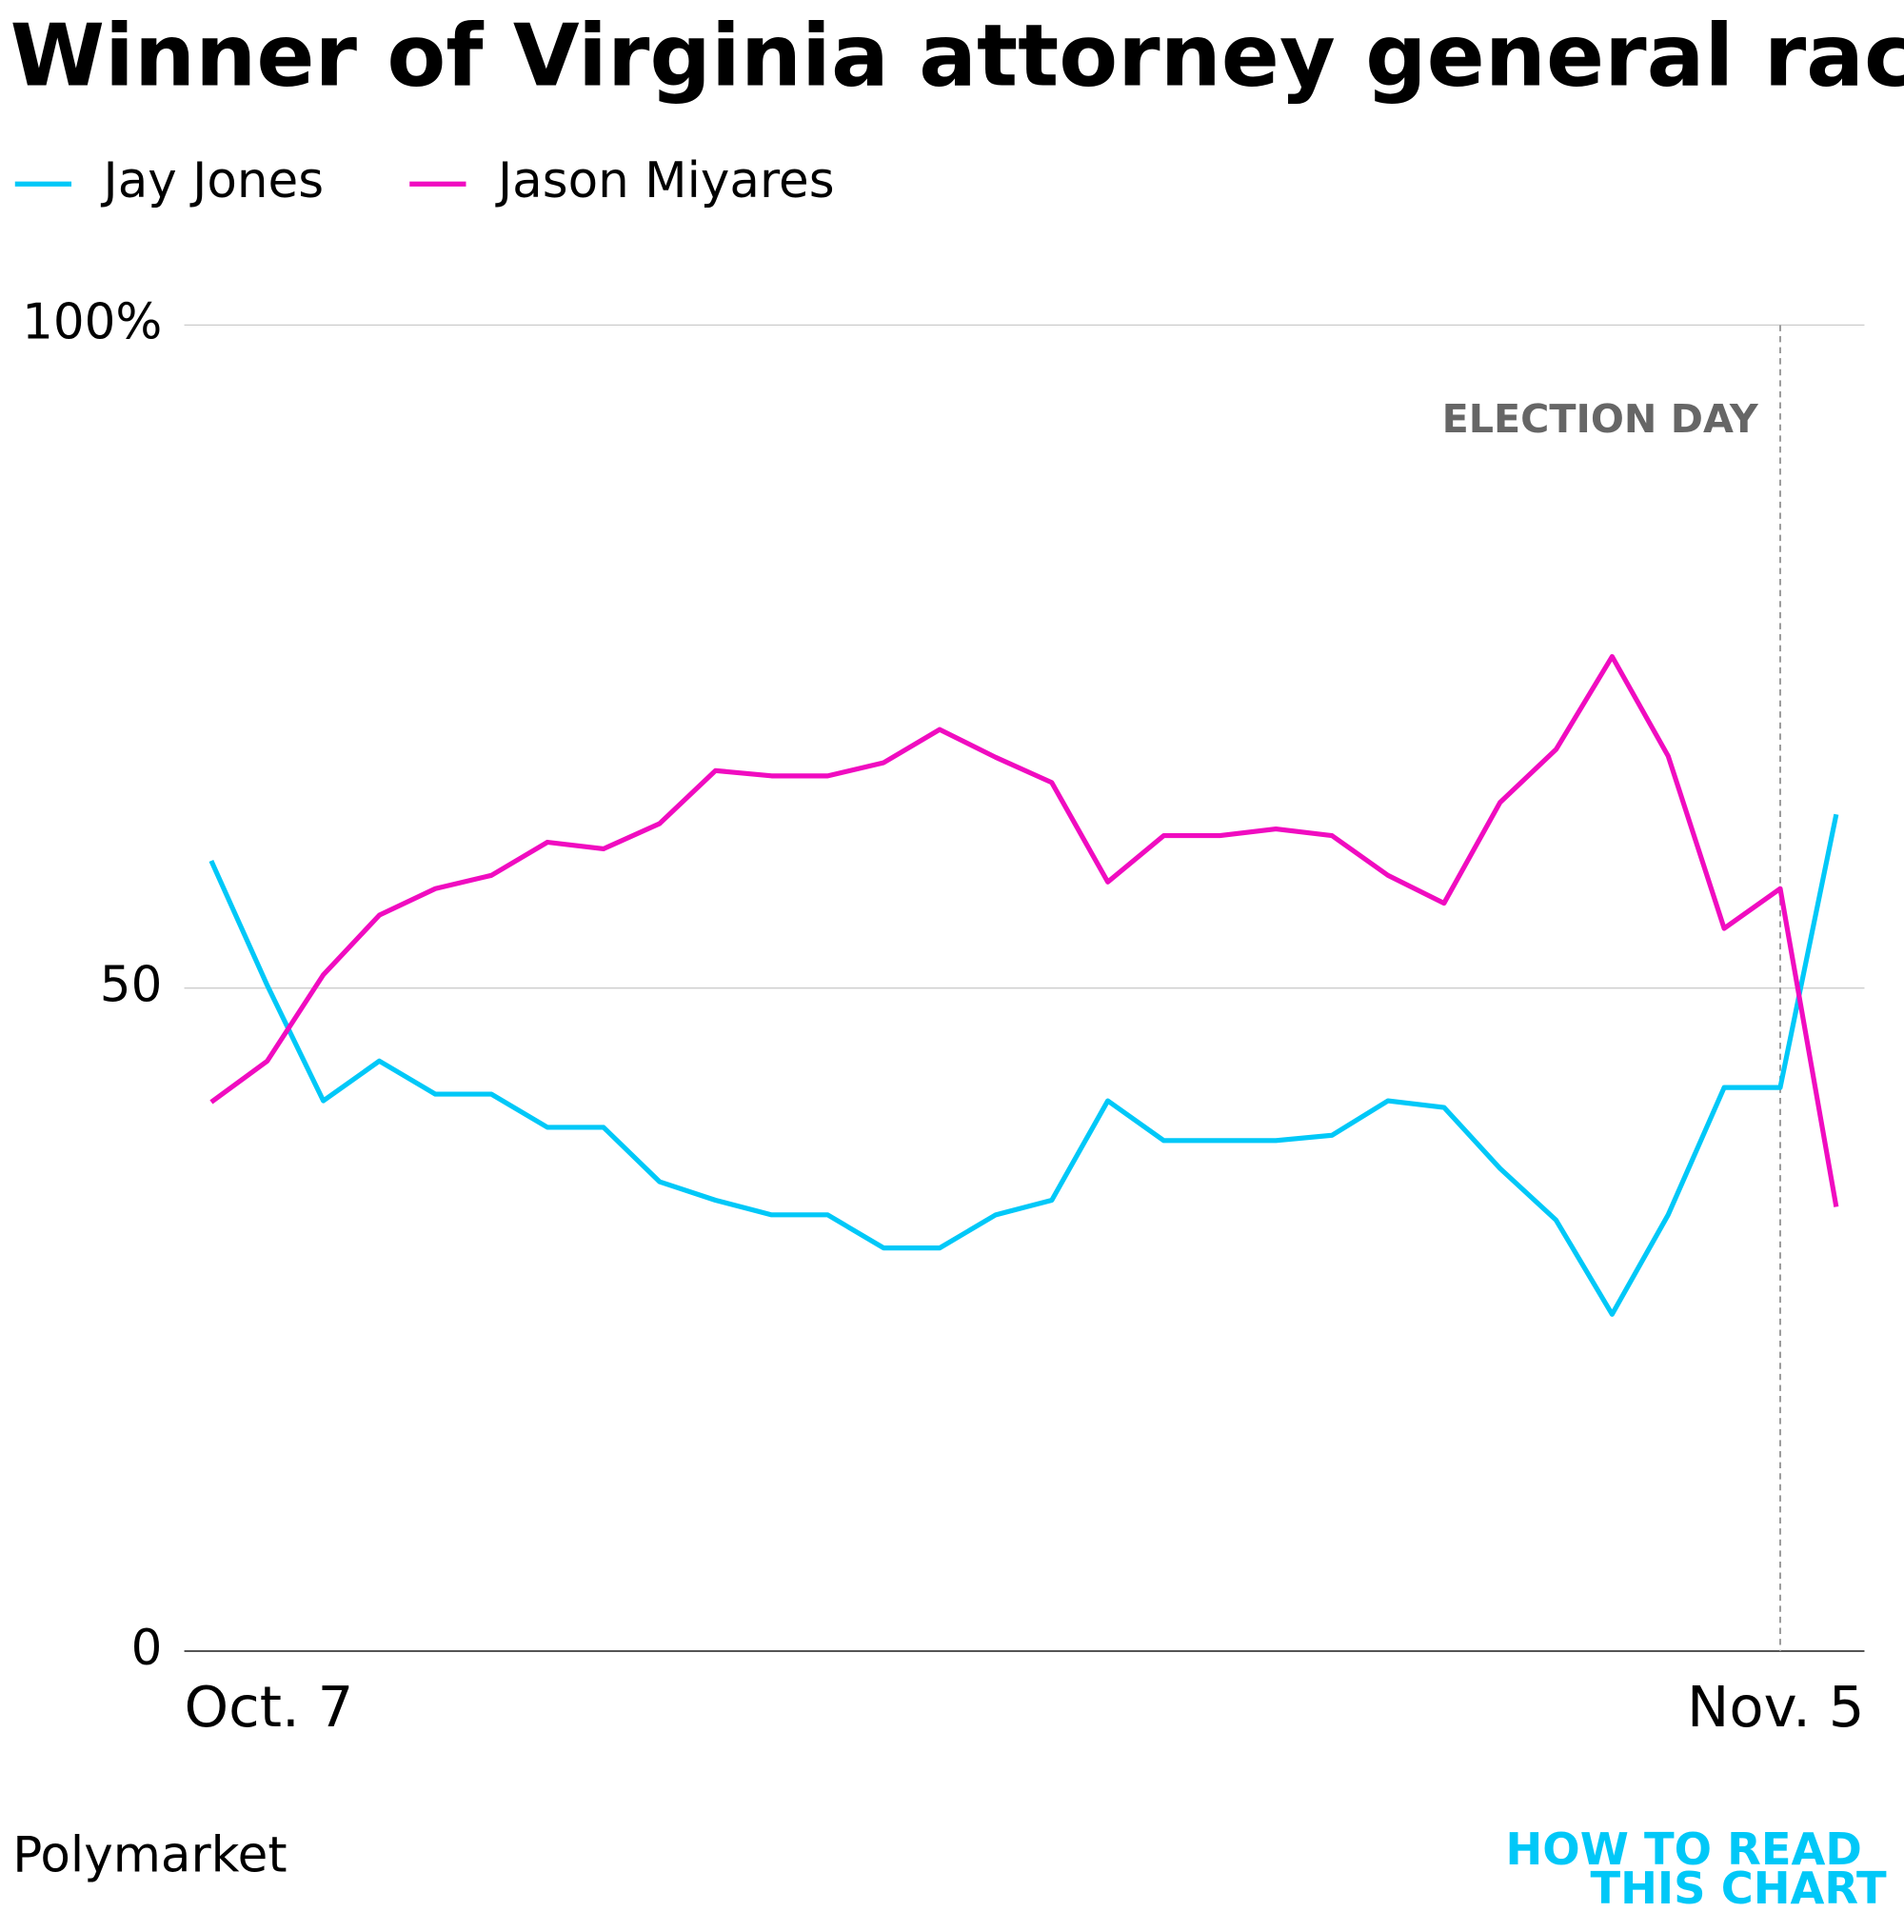 The width and height of the screenshot is (1904, 1932). What do you see at coordinates (1775, 1707) in the screenshot?
I see `x-tick-label: Nov. 5` at bounding box center [1775, 1707].